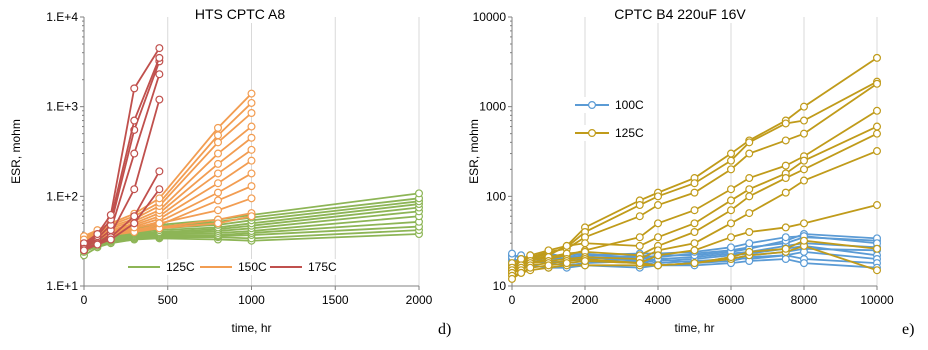  What do you see at coordinates (240, 14) in the screenshot?
I see `title-background` at bounding box center [240, 14].